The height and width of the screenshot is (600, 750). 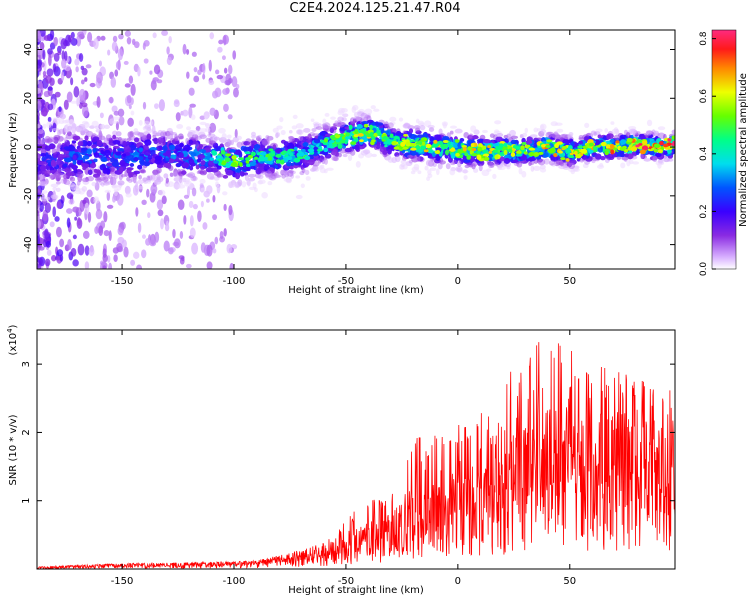 I want to click on colorbar-gradient, so click(x=724, y=149).